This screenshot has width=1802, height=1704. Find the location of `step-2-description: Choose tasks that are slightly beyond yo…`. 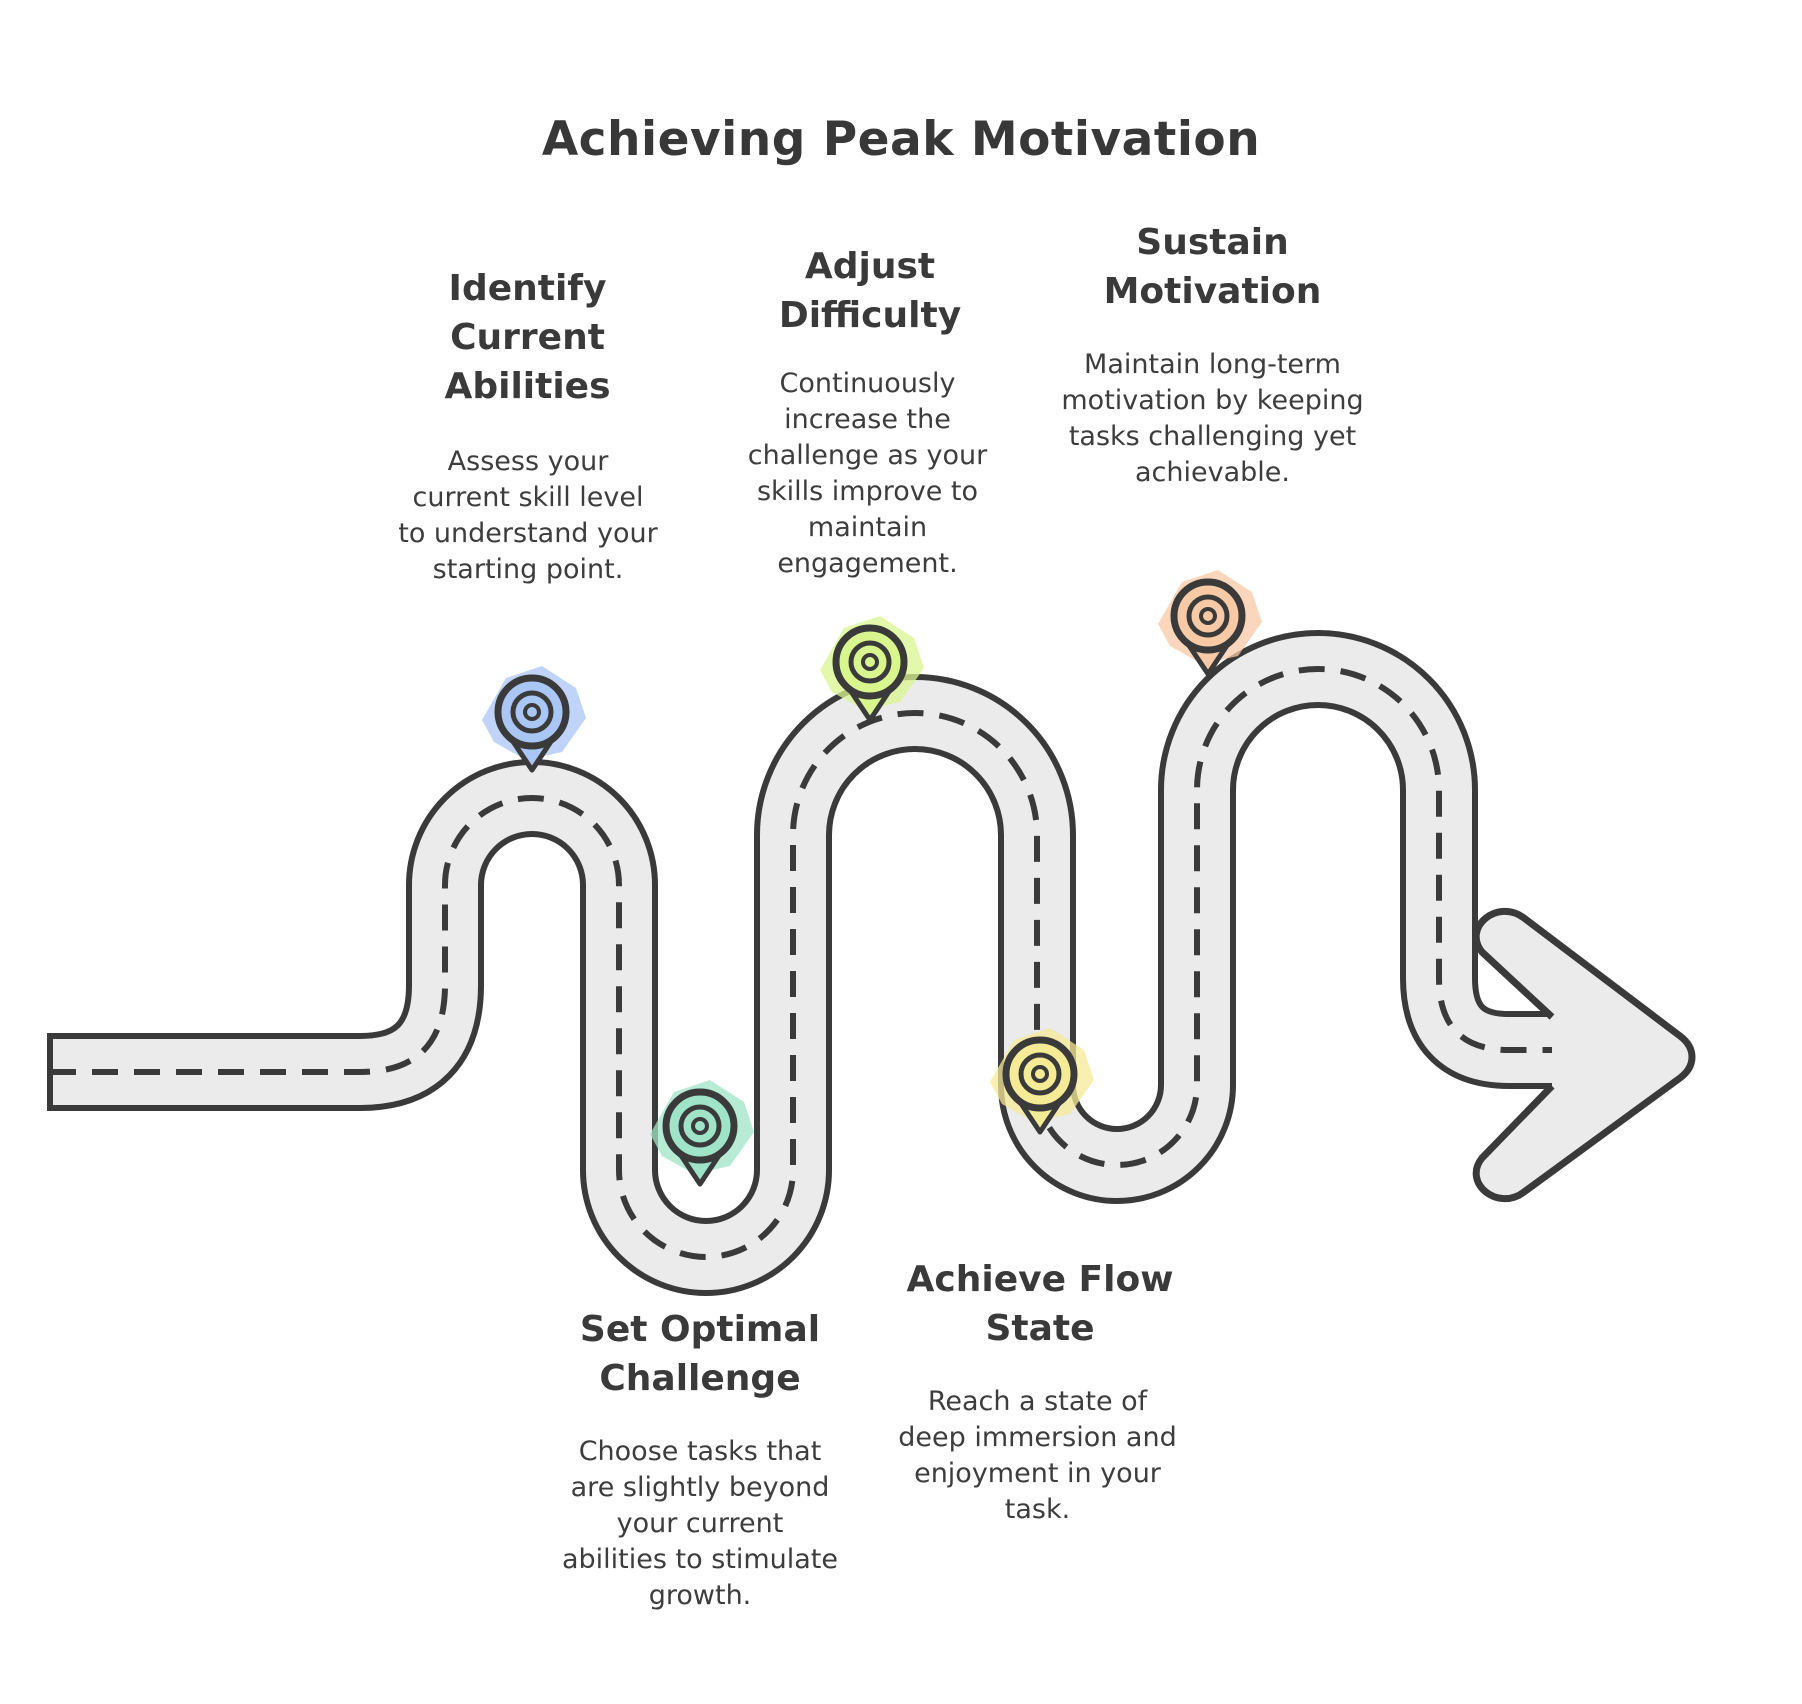

step-2-description: Choose tasks that are slightly beyond yo… is located at coordinates (700, 1523).